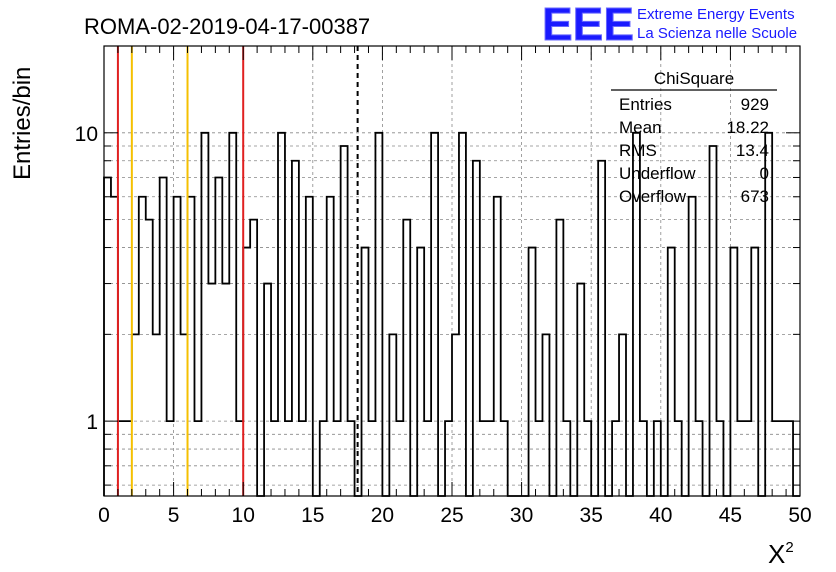  Describe the element at coordinates (657, 173) in the screenshot. I see `stats-label: Underflow` at that location.